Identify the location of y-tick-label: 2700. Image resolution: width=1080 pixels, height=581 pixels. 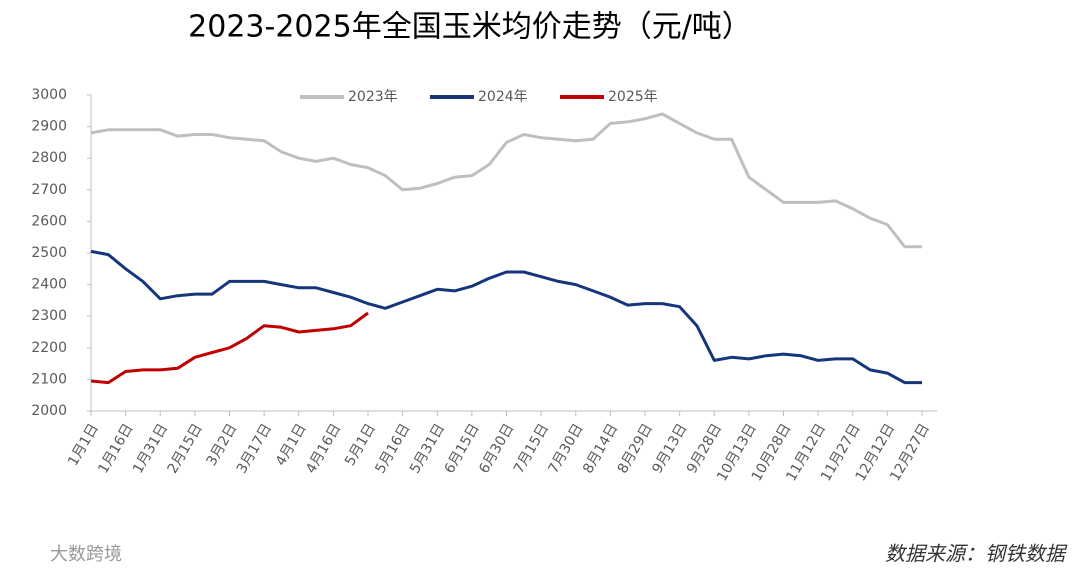
(49, 190).